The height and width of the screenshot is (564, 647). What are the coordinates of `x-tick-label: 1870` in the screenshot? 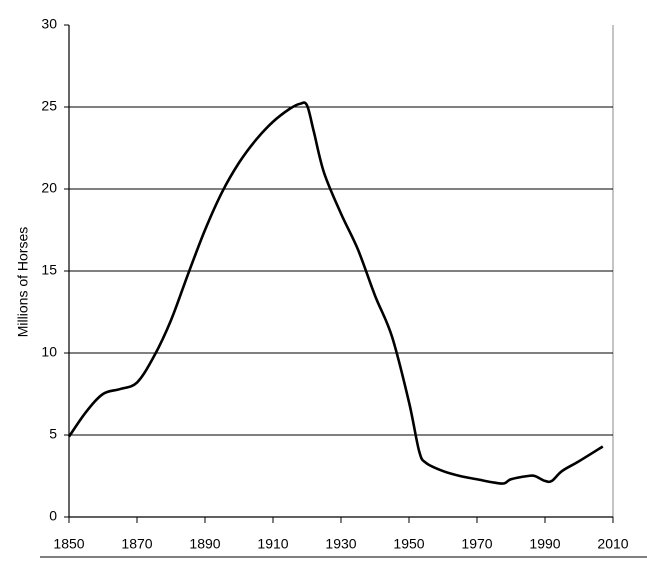 It's located at (136, 544).